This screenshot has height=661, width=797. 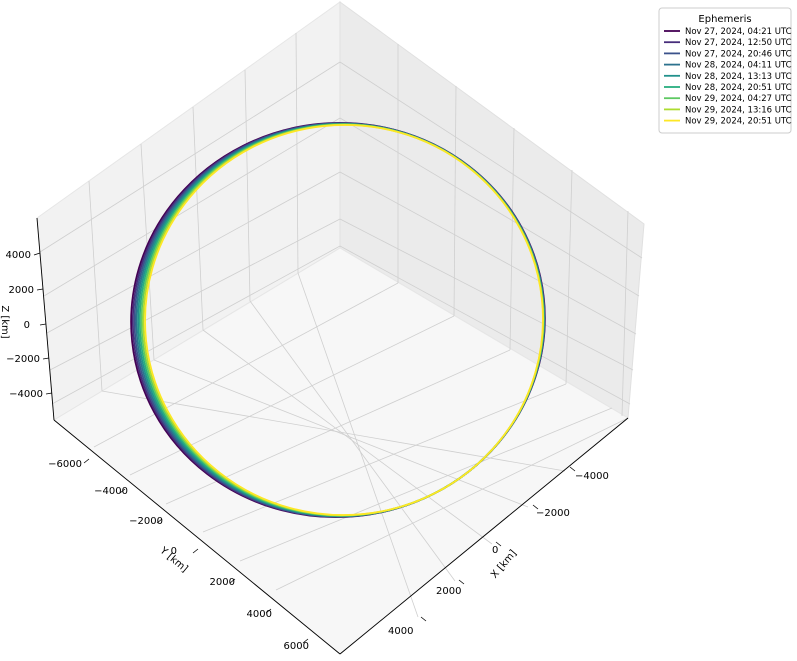 I want to click on x-tick-label: 0, so click(x=495, y=550).